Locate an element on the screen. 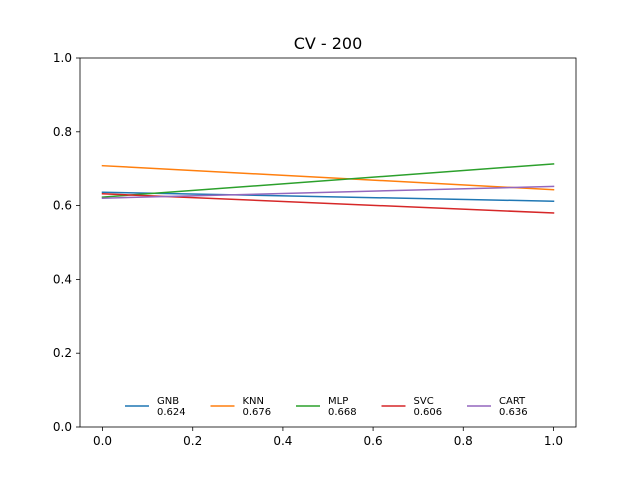  x-tick-label: 0.6 is located at coordinates (373, 441).